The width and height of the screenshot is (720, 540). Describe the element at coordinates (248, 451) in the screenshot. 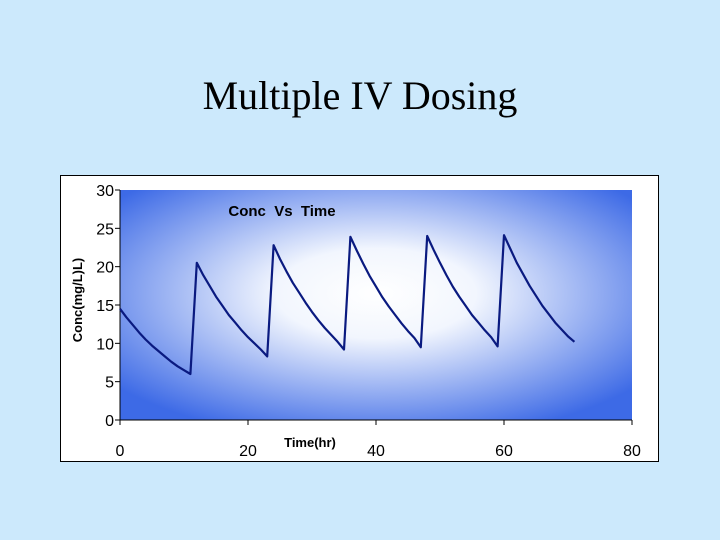

I see `x-tick-label: 20` at that location.